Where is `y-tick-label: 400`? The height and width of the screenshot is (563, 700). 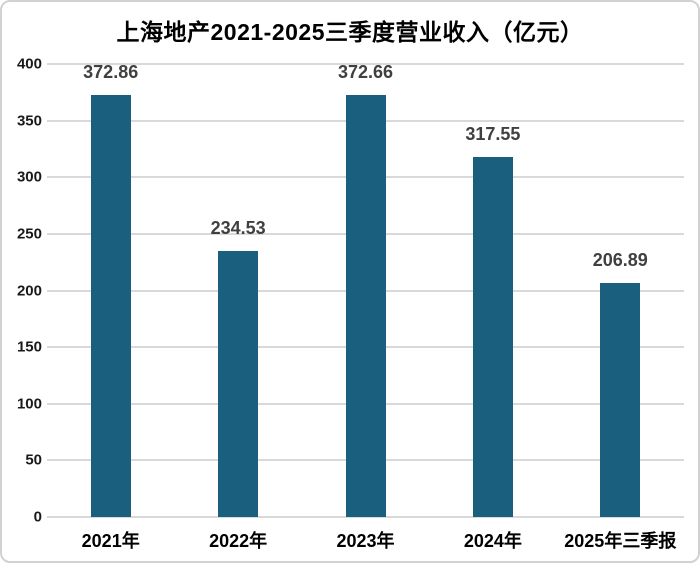
y-tick-label: 400 is located at coordinates (29, 64).